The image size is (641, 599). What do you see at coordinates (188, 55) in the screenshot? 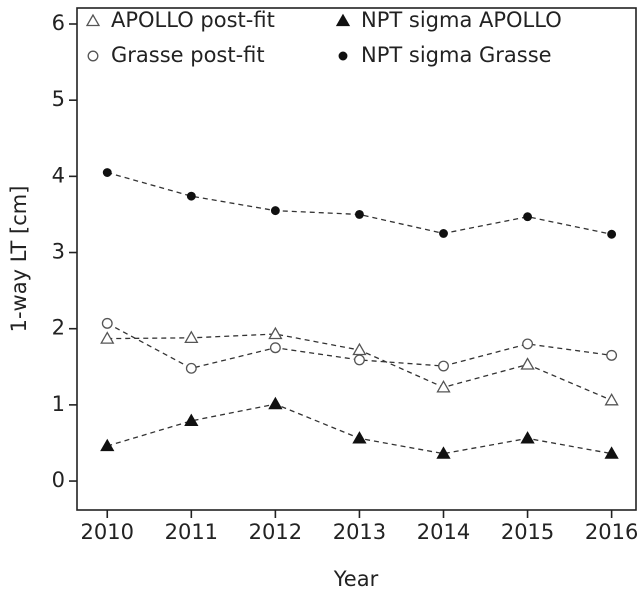
I see `legend-label: Grasse post-fit` at bounding box center [188, 55].